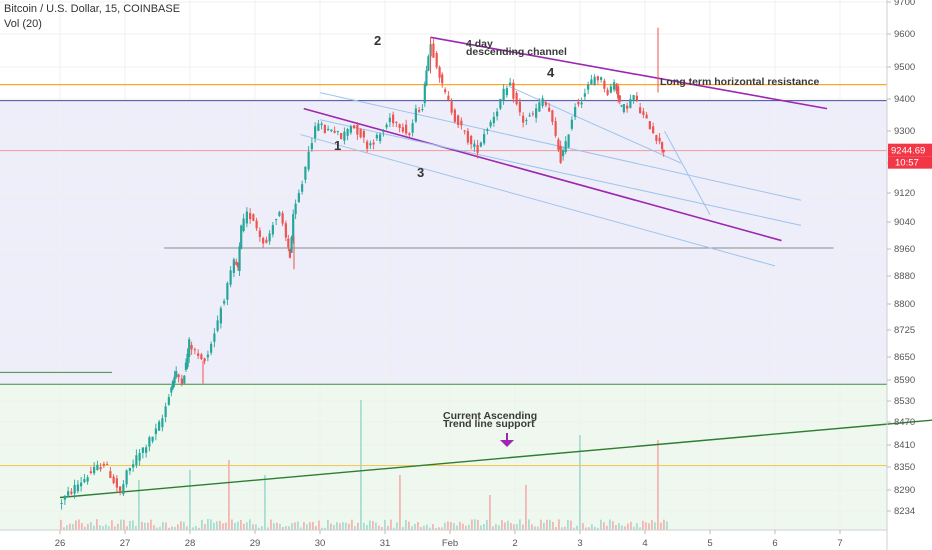 Image resolution: width=932 pixels, height=550 pixels. Describe the element at coordinates (904, 131) in the screenshot. I see `price-tick-label: 9300` at that location.